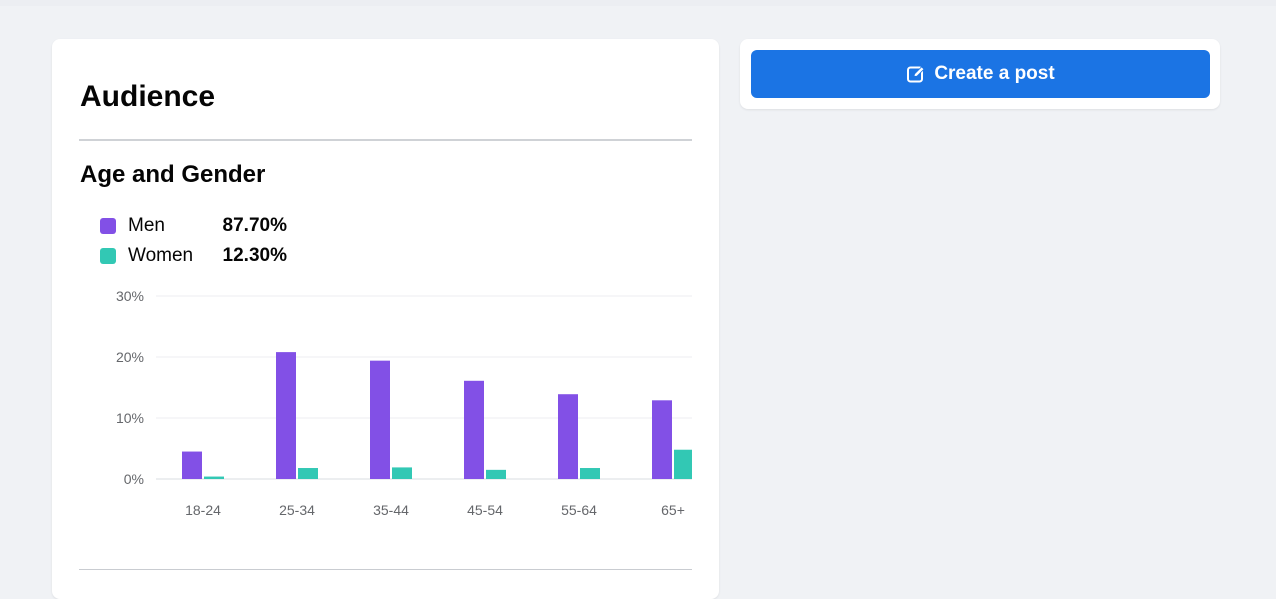  I want to click on legend-label-women: Women, so click(161, 255).